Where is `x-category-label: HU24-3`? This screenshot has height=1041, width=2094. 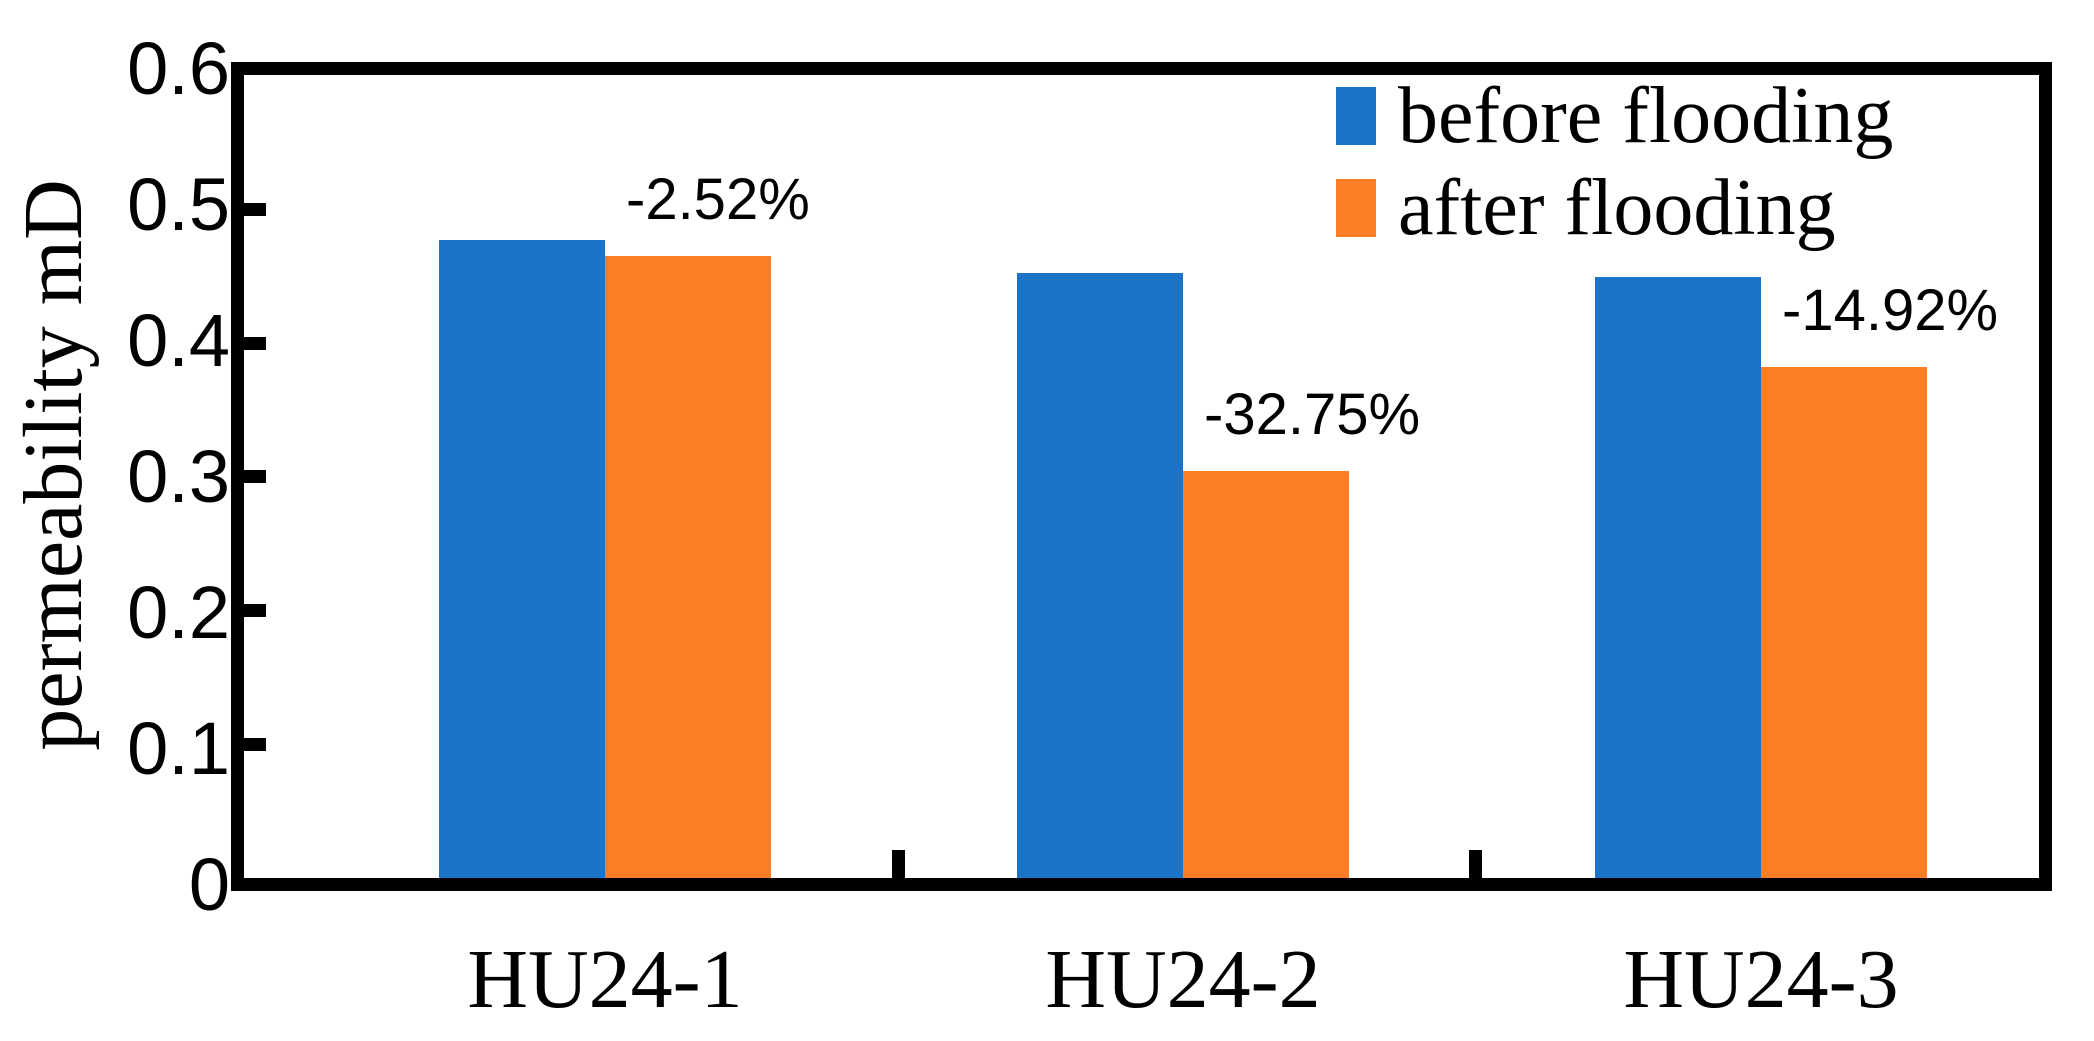 x-category-label: HU24-3 is located at coordinates (1761, 979).